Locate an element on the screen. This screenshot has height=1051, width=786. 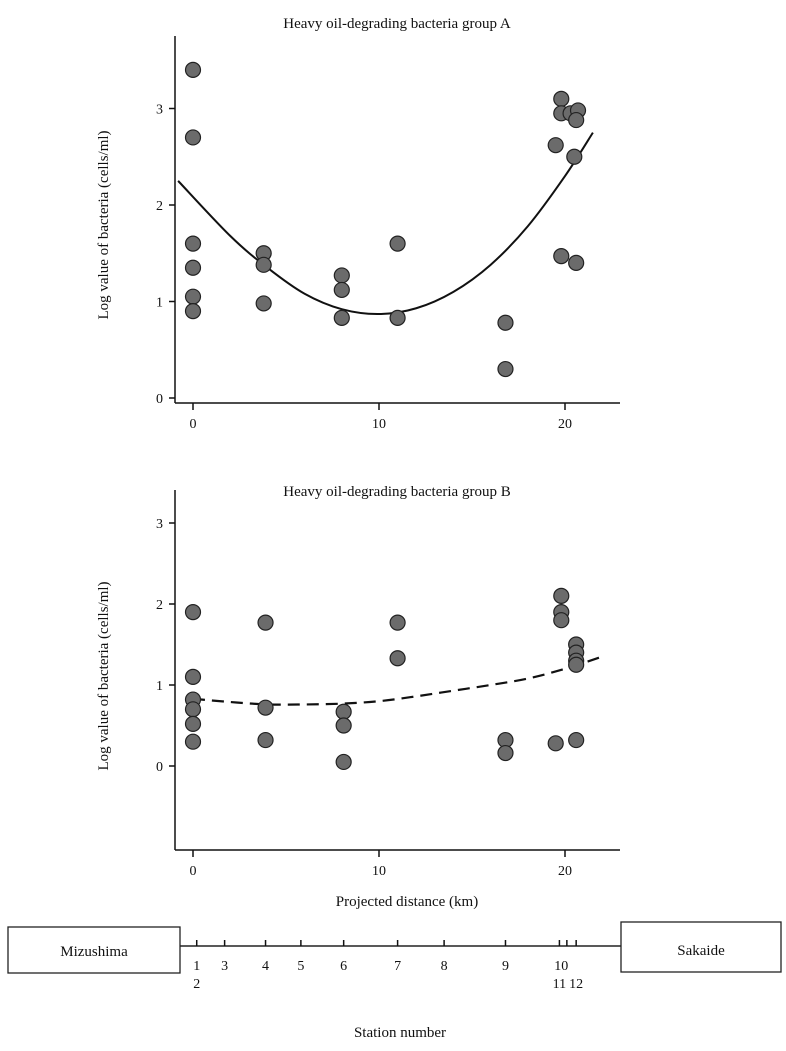
station-label: 9 is located at coordinates (505, 966).